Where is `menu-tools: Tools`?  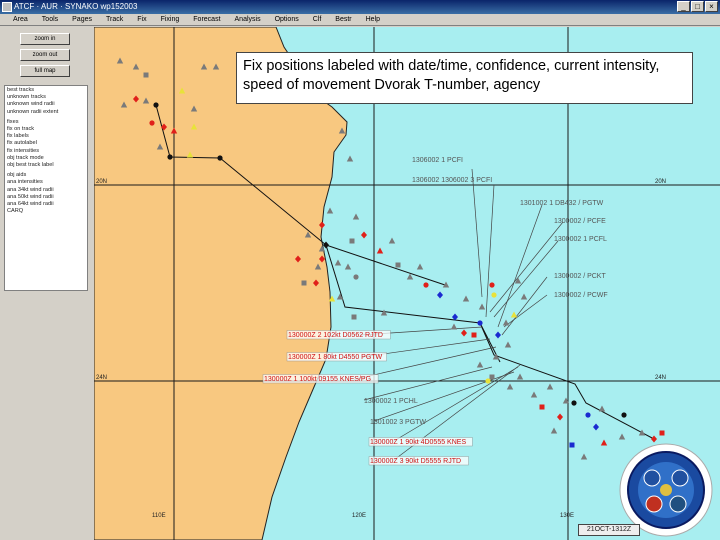
menu-tools: Tools is located at coordinates (50, 19).